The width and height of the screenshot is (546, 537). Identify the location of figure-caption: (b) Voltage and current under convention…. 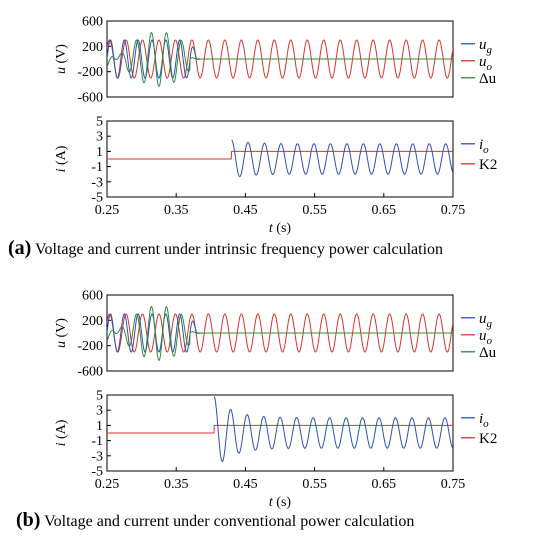
(215, 520).